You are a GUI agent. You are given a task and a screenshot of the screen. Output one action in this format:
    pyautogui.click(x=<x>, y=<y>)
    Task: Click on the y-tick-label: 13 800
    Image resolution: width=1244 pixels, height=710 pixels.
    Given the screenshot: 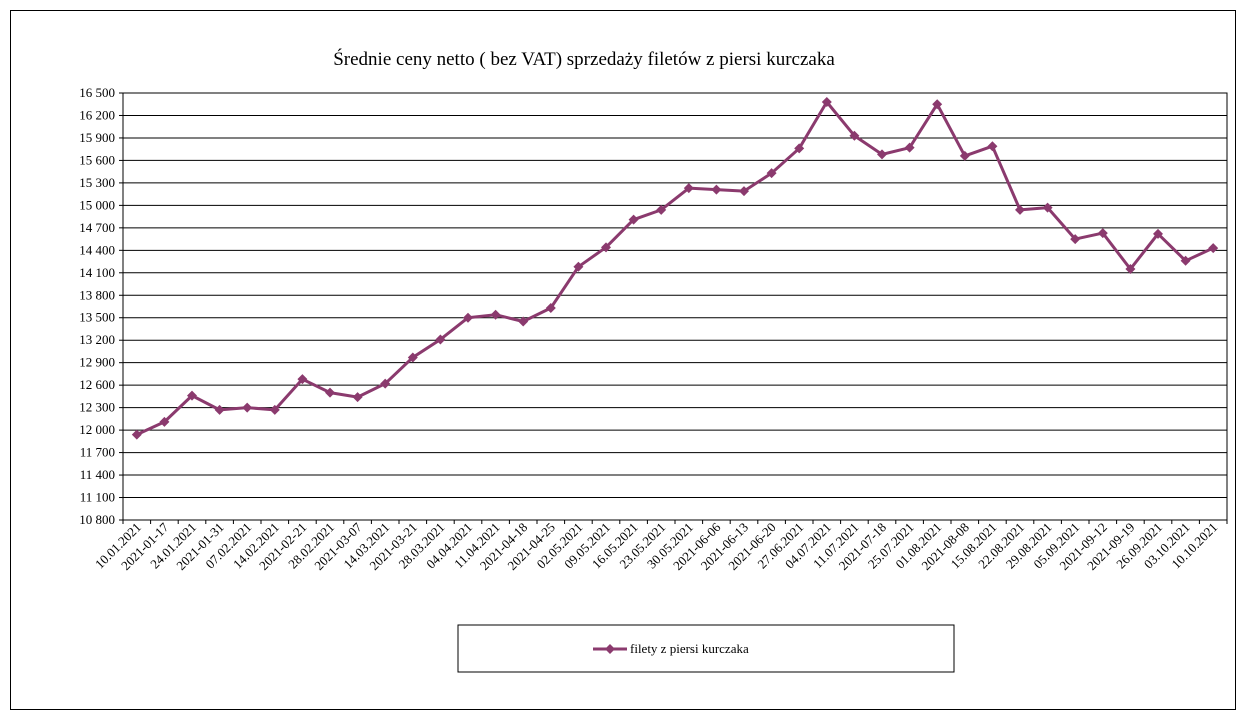 What is the action you would take?
    pyautogui.click(x=97, y=294)
    